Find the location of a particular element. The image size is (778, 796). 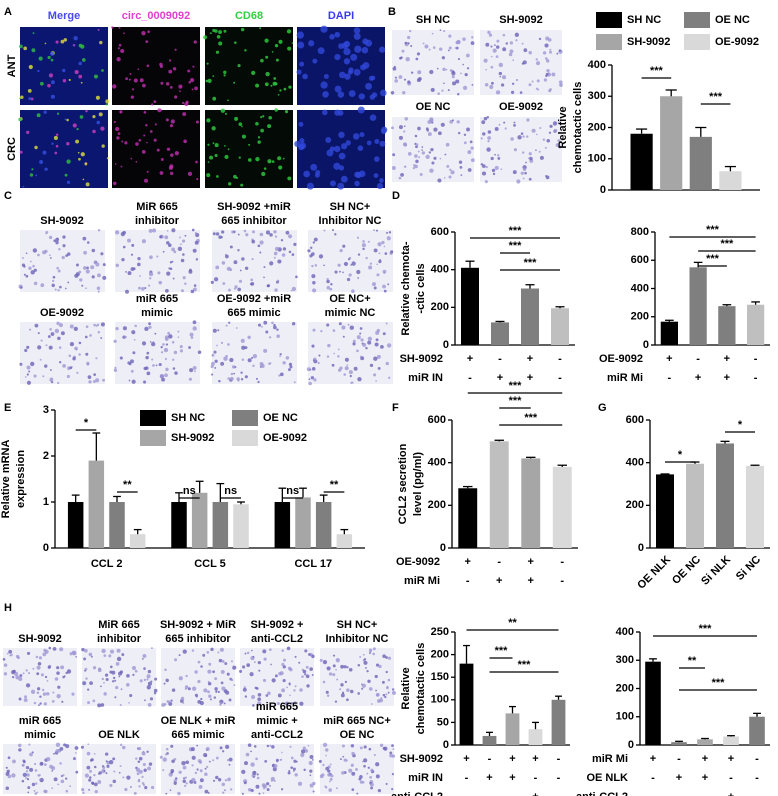

image-label: miR 665 is located at coordinates (157, 299).